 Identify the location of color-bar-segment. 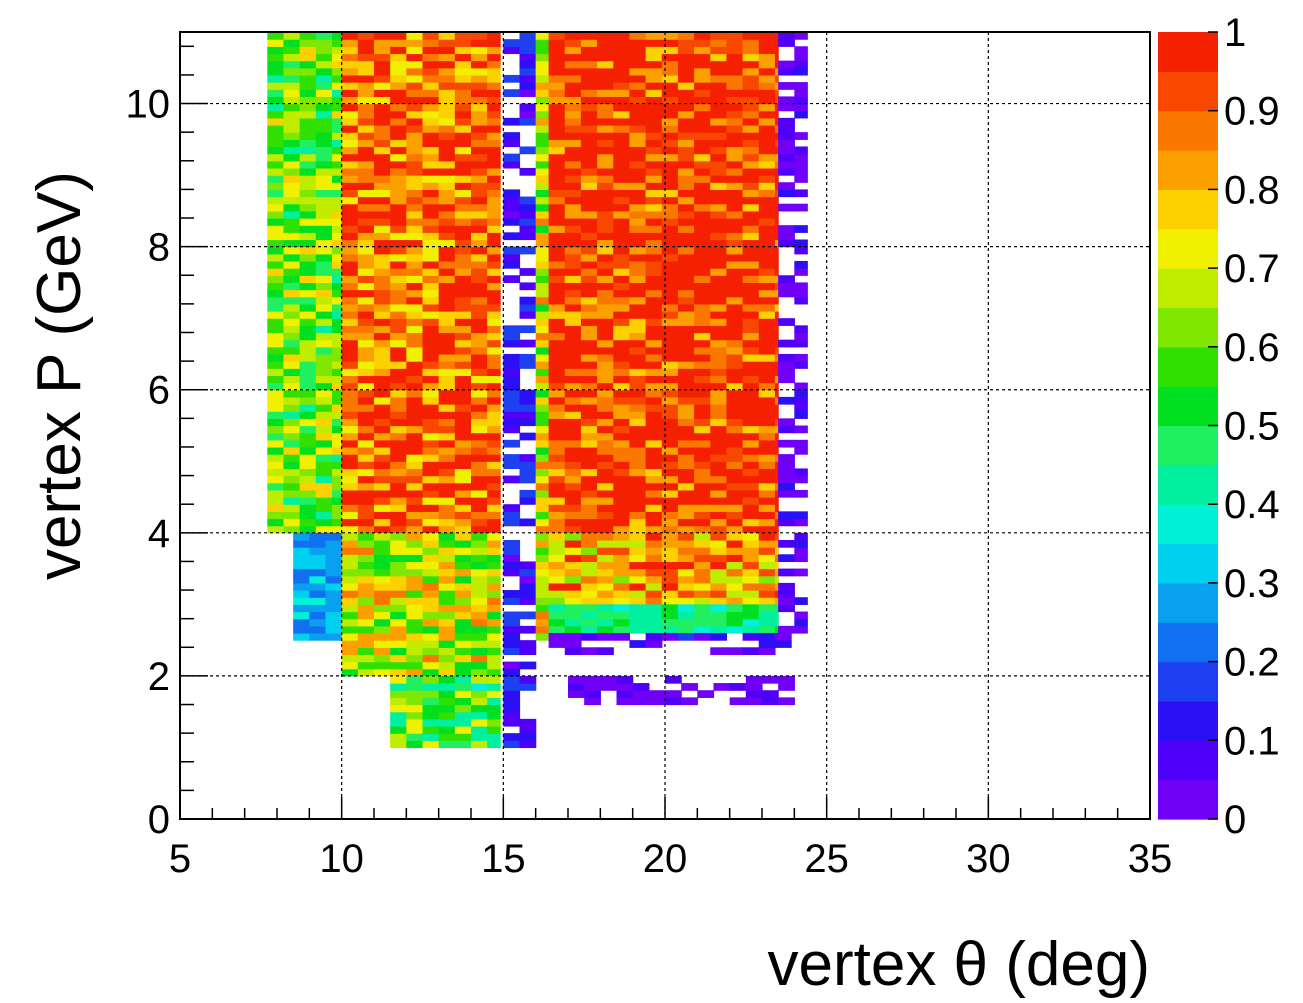
(1188, 170).